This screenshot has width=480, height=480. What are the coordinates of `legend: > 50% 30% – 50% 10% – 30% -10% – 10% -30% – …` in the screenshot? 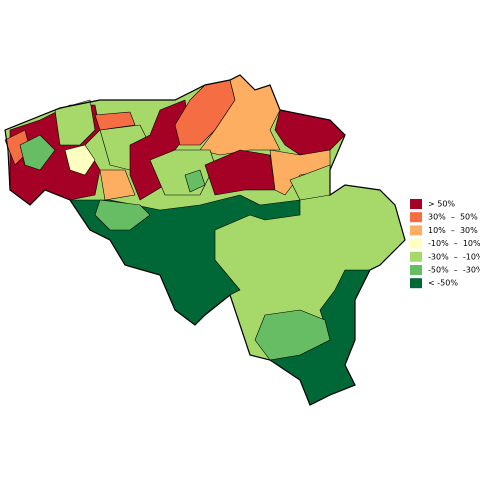 It's located at (445, 244).